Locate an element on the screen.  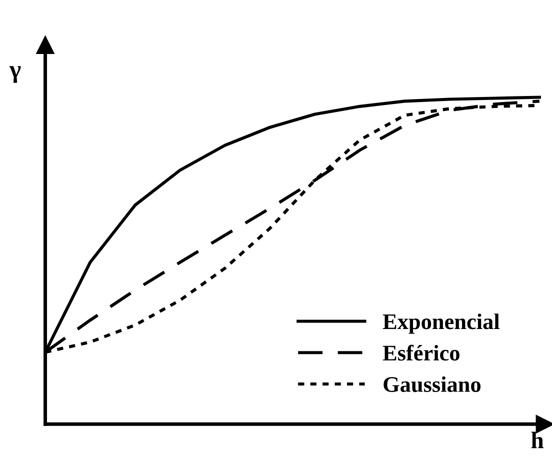
y-axis-title: γ is located at coordinates (15, 74).